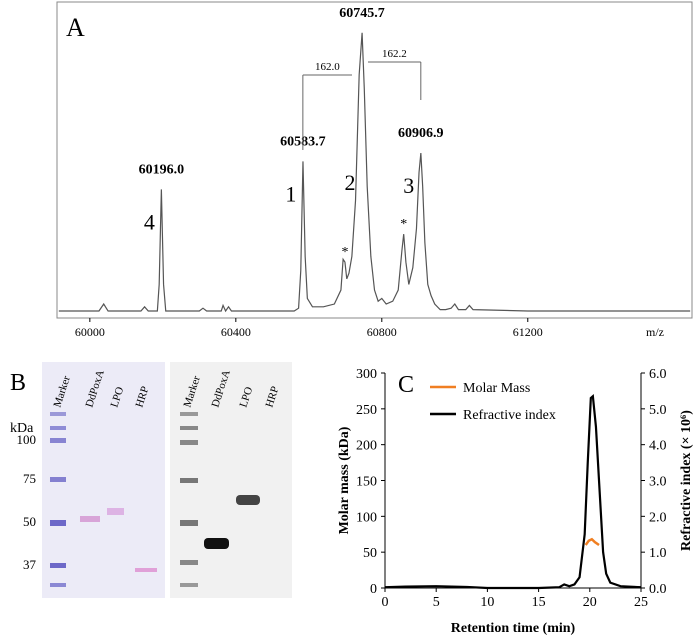 Image resolution: width=700 pixels, height=640 pixels. What do you see at coordinates (513, 628) in the screenshot?
I see `x-axis-label: Retention time (min)` at bounding box center [513, 628].